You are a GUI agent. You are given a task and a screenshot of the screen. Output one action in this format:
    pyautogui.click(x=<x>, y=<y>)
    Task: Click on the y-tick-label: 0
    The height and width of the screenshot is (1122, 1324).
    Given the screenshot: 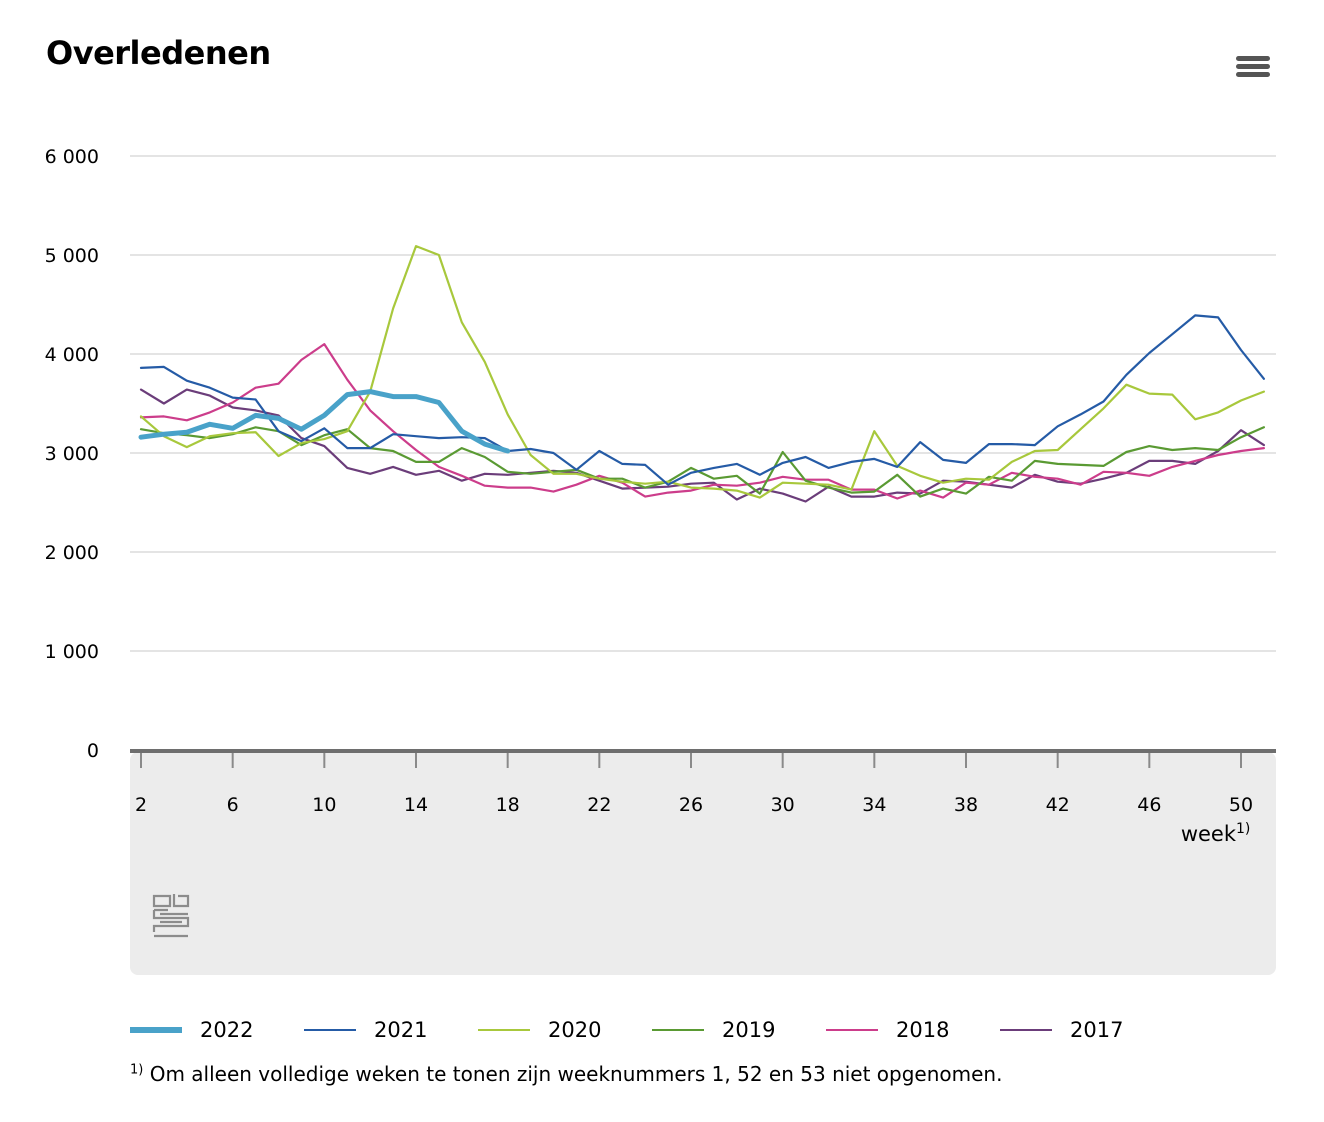 What is the action you would take?
    pyautogui.click(x=93, y=751)
    